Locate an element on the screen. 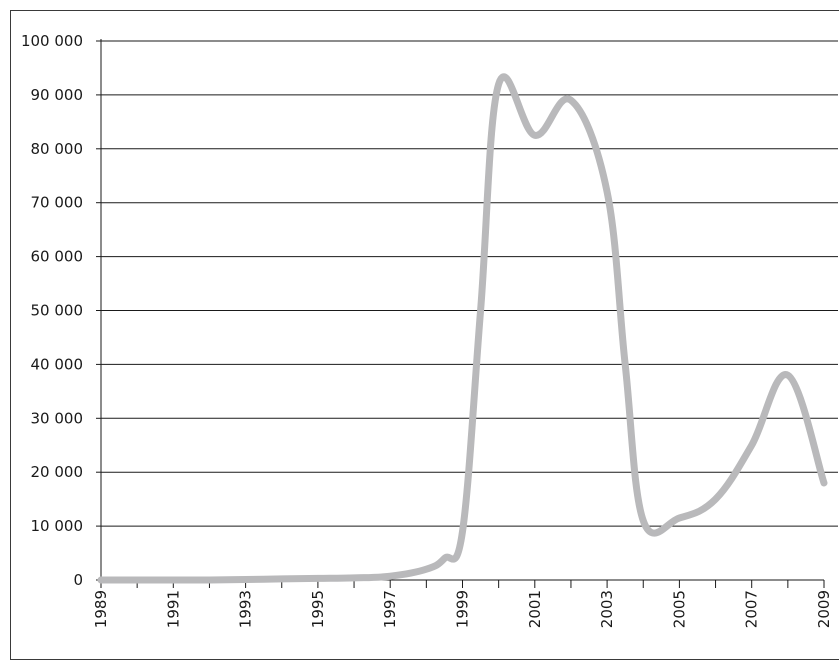 The image size is (839, 660). x-tick-label-1993: 1993 is located at coordinates (246, 609).